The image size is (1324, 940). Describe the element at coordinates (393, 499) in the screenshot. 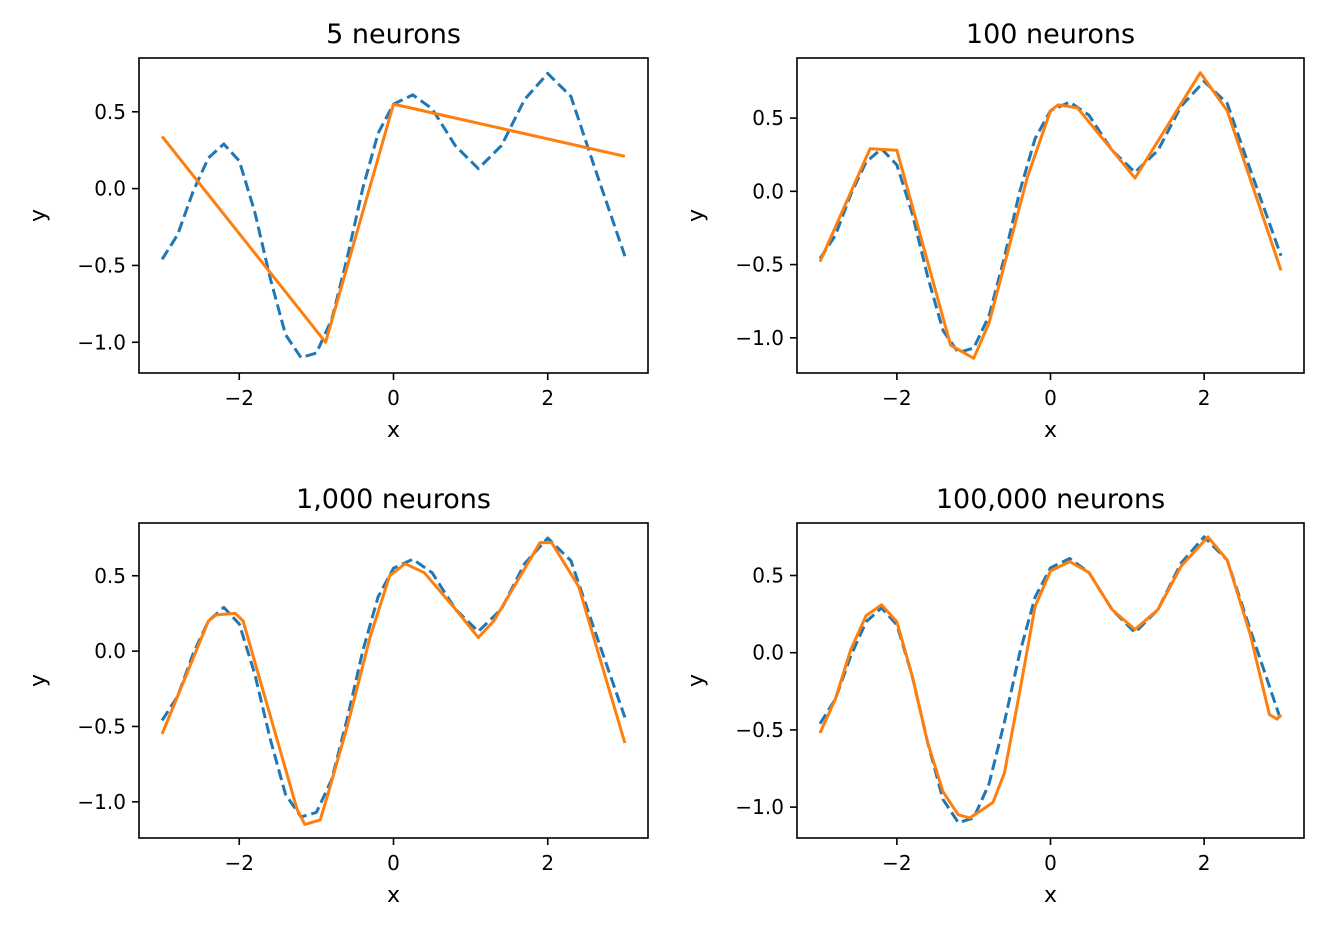

I see `subplot-title: 1,000 neurons` at that location.